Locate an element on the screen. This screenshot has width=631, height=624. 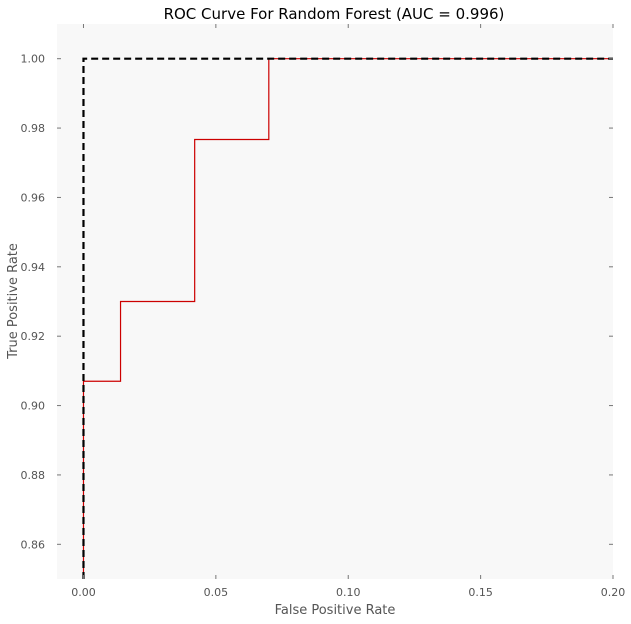
y-tick-label: 0.92 is located at coordinates (33, 336).